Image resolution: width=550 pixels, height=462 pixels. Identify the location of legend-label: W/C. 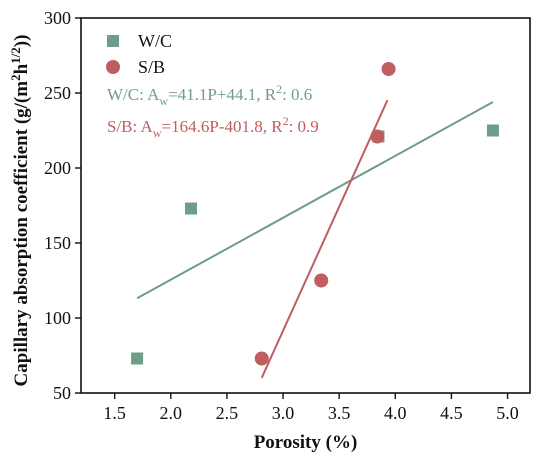
(155, 41).